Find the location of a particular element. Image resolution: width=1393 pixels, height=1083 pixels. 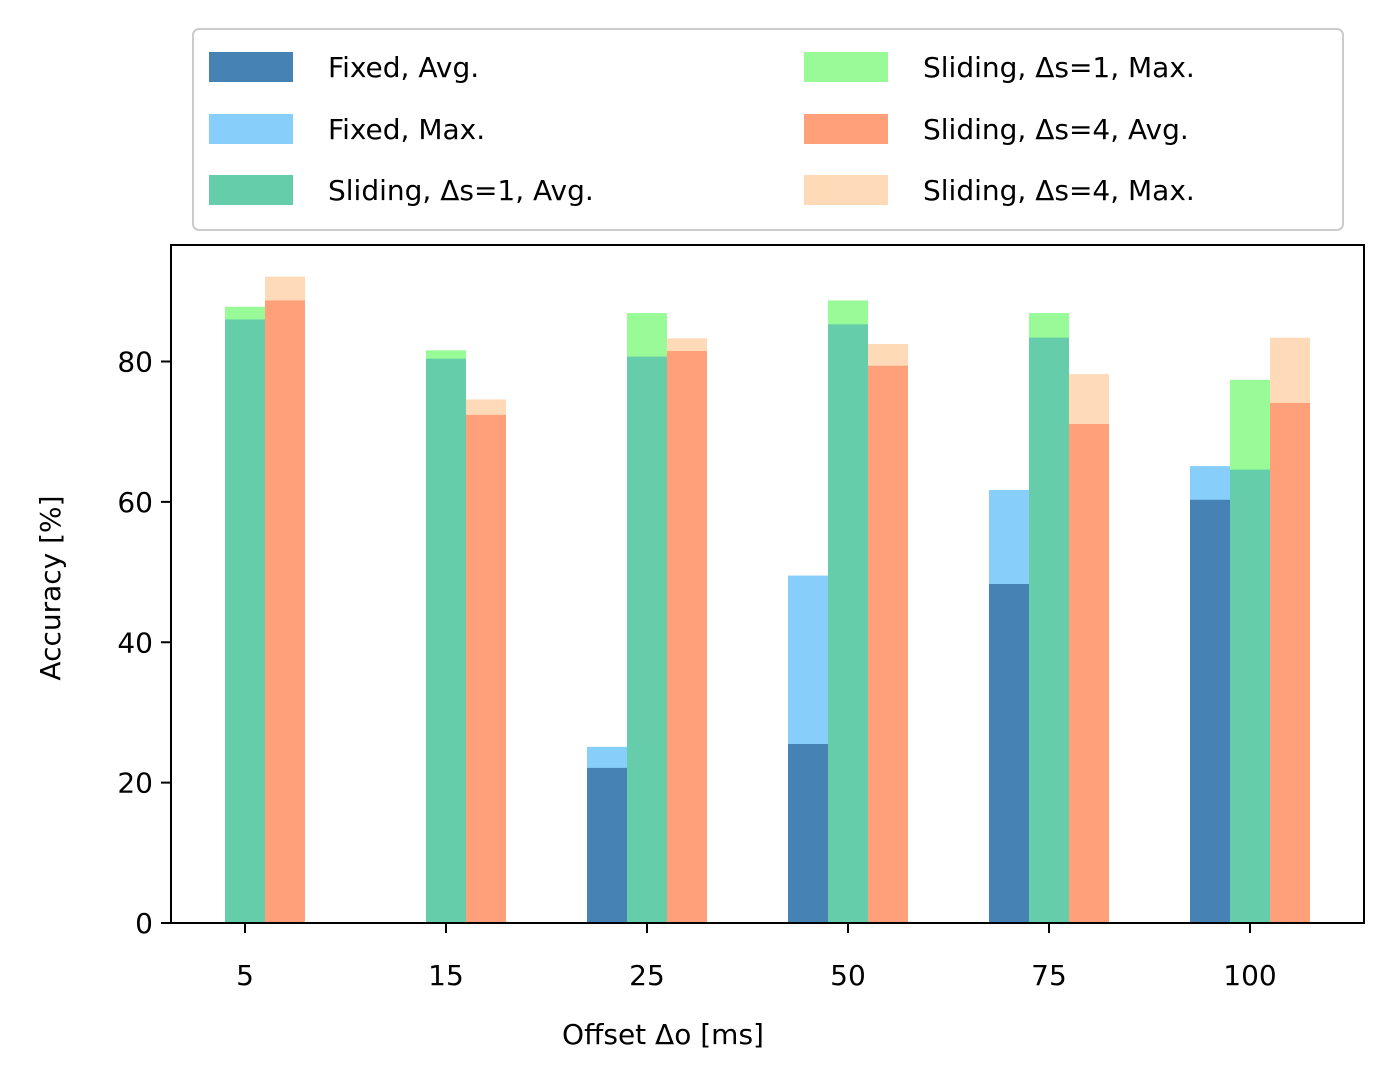

y-tick-label: 0 is located at coordinates (144, 923).